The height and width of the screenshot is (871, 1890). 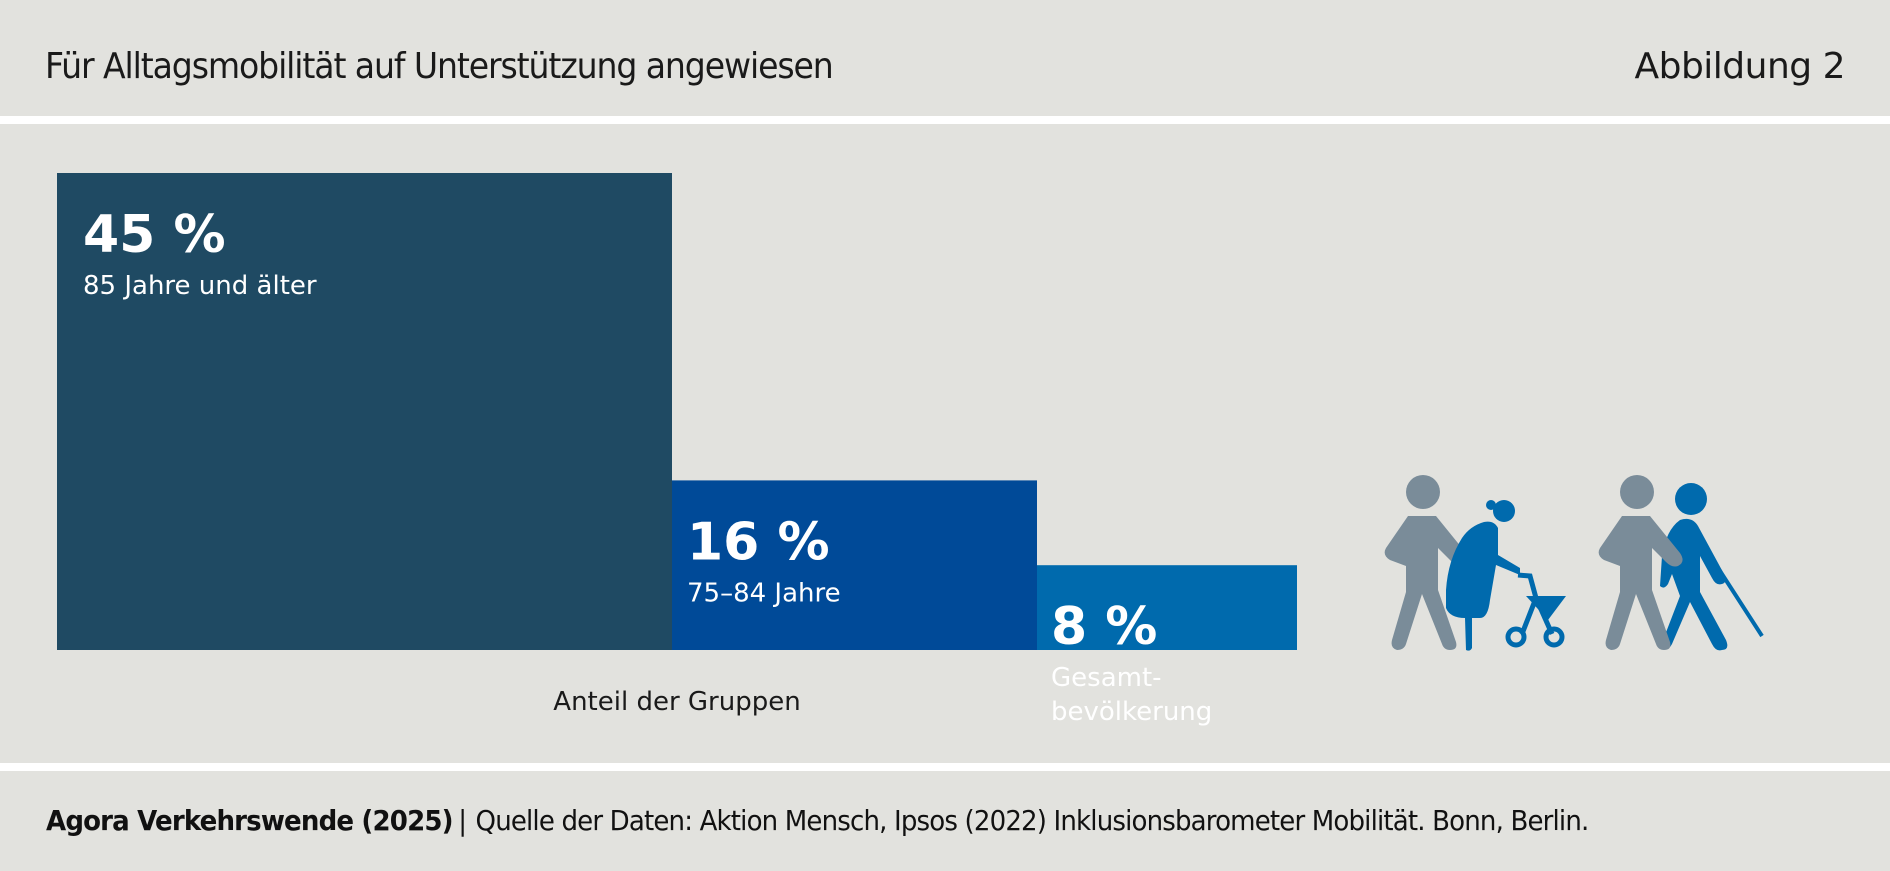 I want to click on footer-divider, so click(x=945, y=767).